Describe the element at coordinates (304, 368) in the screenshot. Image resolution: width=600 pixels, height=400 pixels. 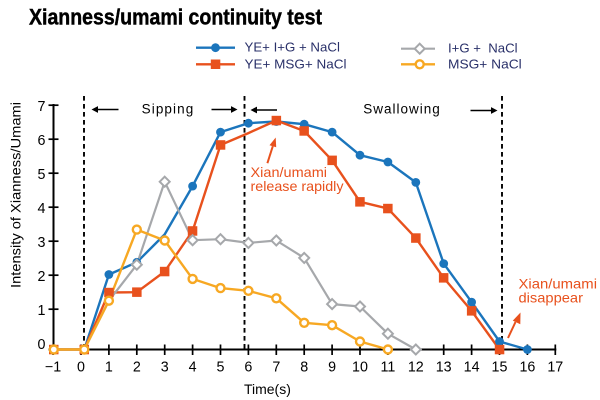
I see `svg-text: 8` at that location.